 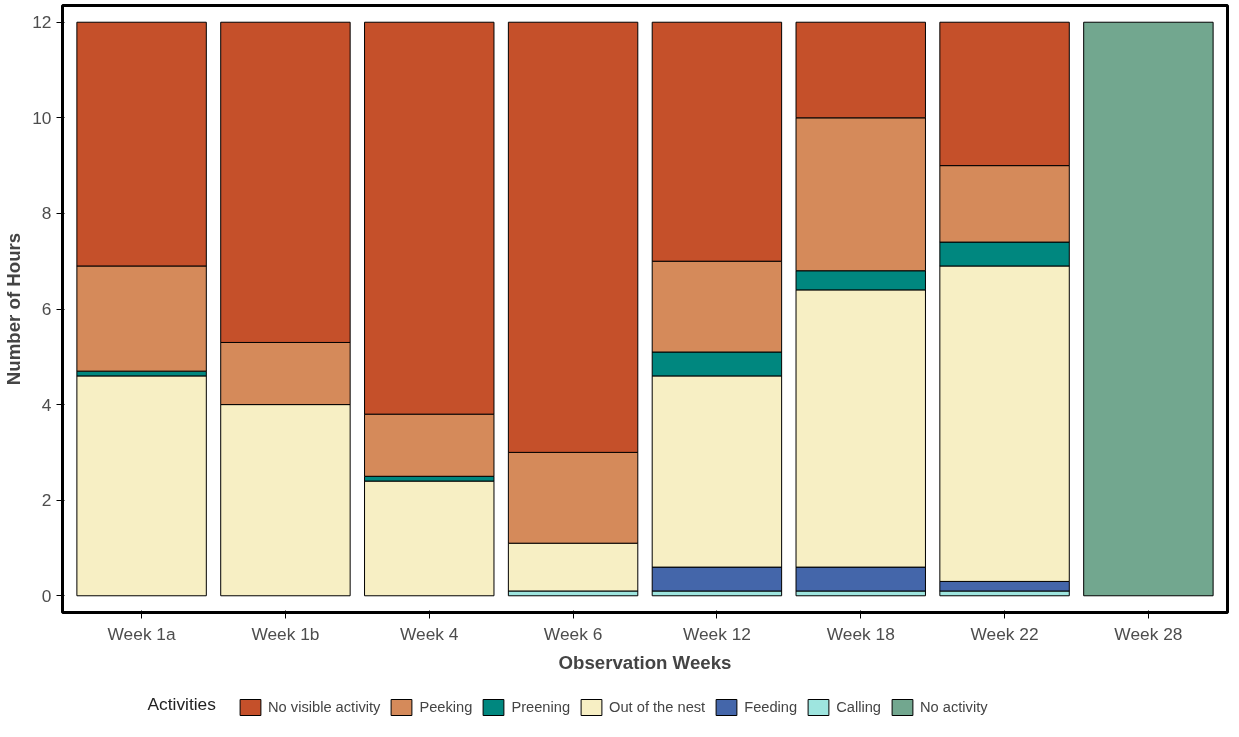 What do you see at coordinates (573, 633) in the screenshot?
I see `x-tick-label: Week 6` at bounding box center [573, 633].